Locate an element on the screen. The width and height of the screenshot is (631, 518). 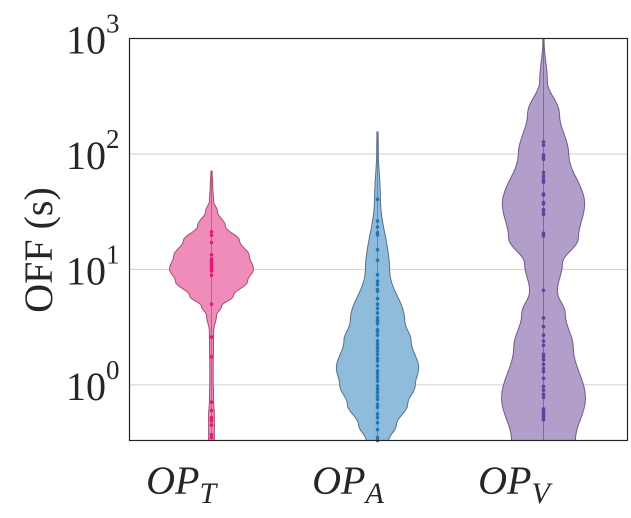
y-tick-exponent: 2 is located at coordinates (113, 139).